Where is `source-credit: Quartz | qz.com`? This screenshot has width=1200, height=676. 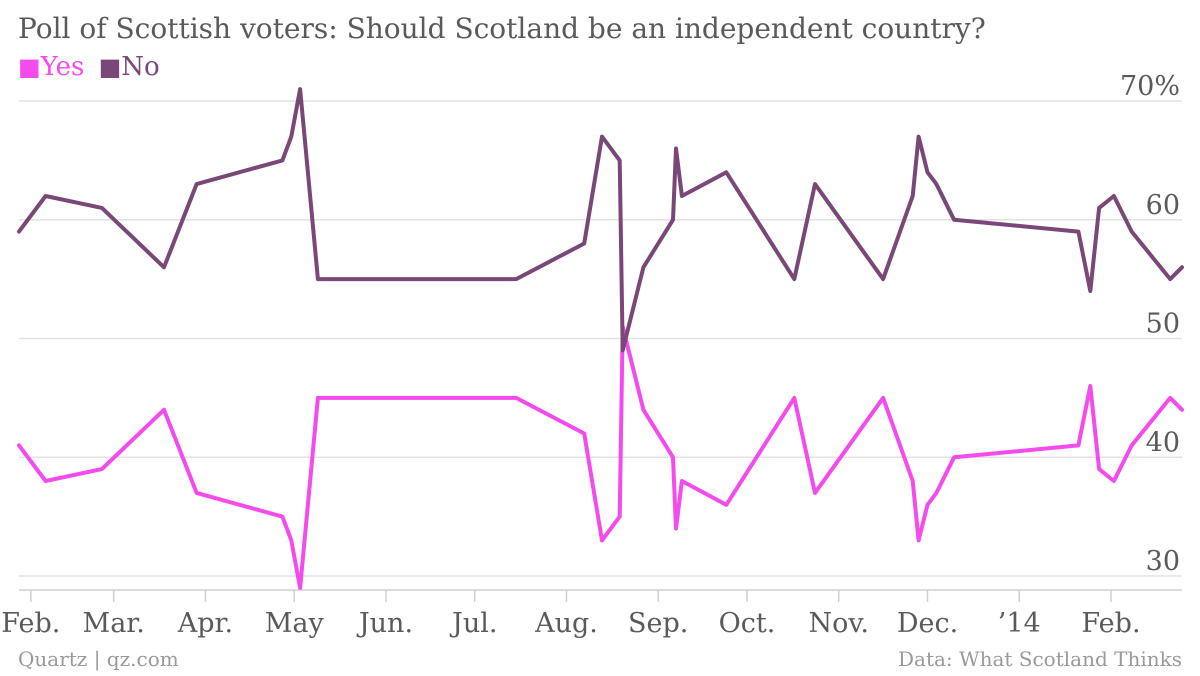 source-credit: Quartz | qz.com is located at coordinates (98, 659).